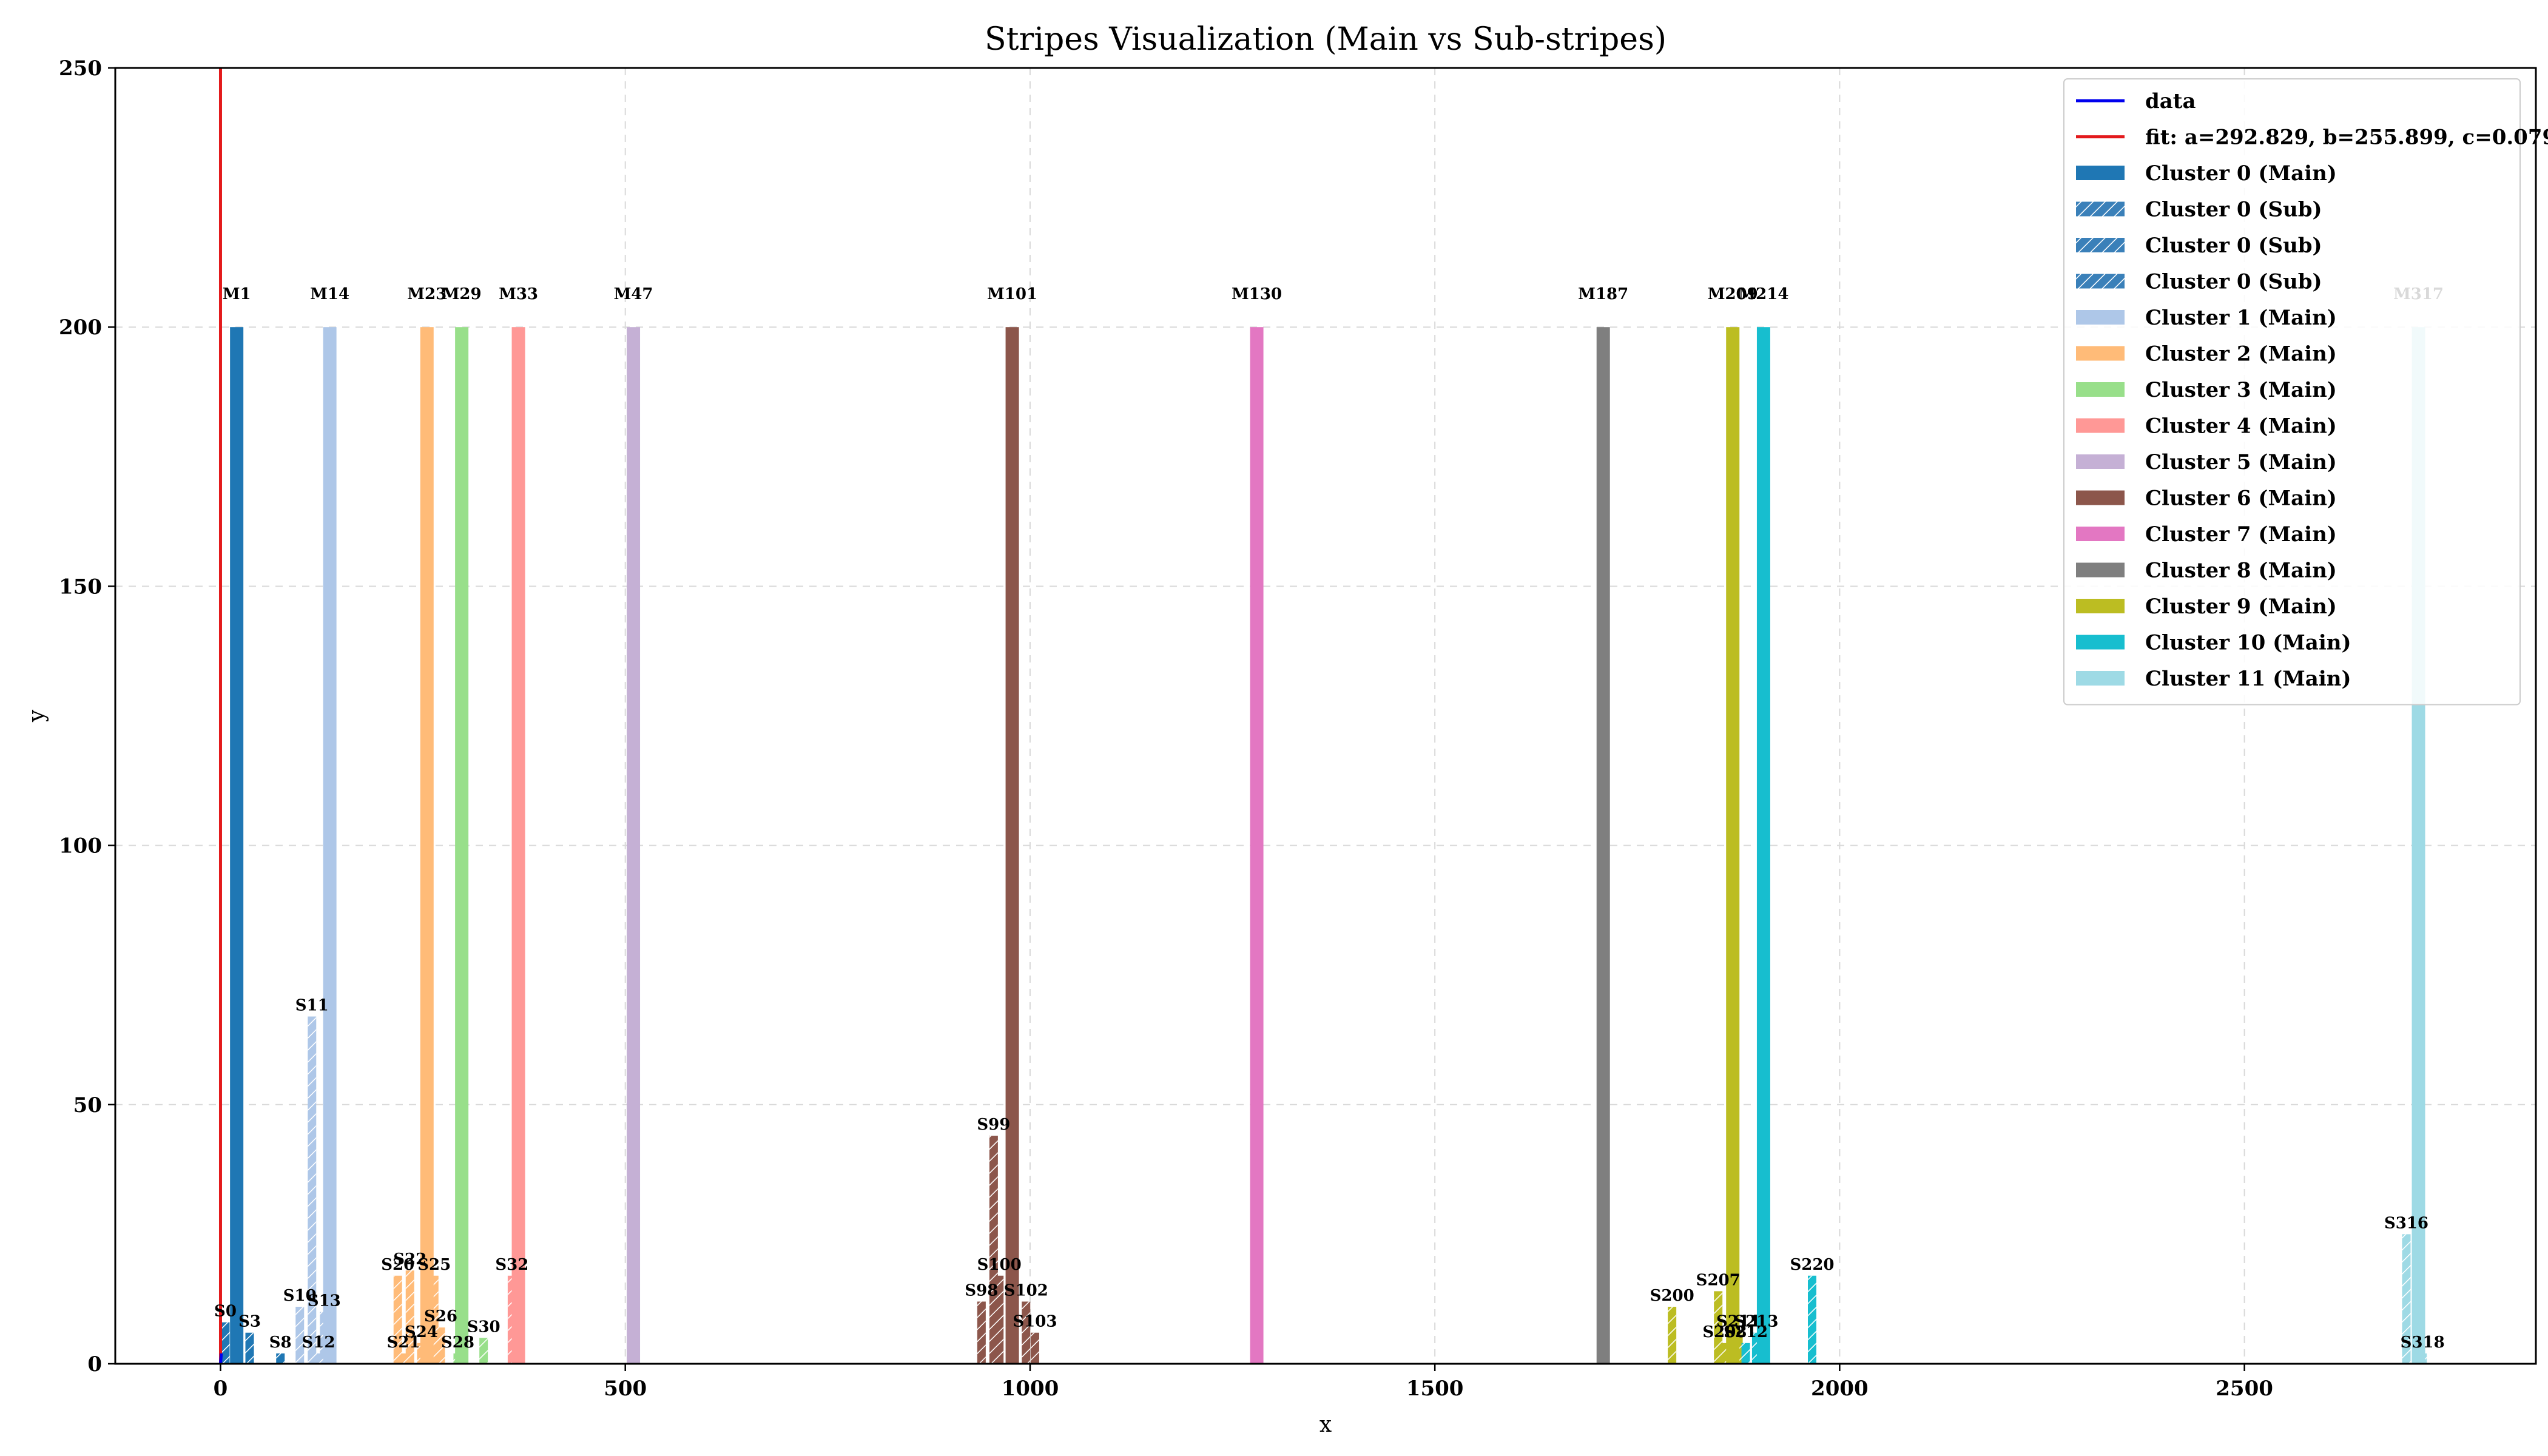 Image resolution: width=2548 pixels, height=1456 pixels. Describe the element at coordinates (2241, 571) in the screenshot. I see `legend-entry-label: Cluster 8 (Main)` at that location.